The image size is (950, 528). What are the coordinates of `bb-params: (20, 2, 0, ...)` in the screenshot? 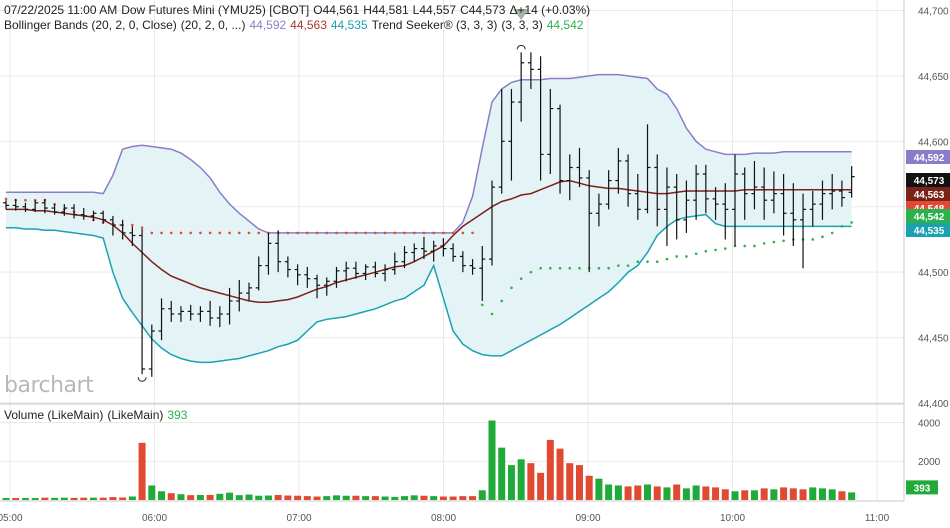 It's located at (213, 25).